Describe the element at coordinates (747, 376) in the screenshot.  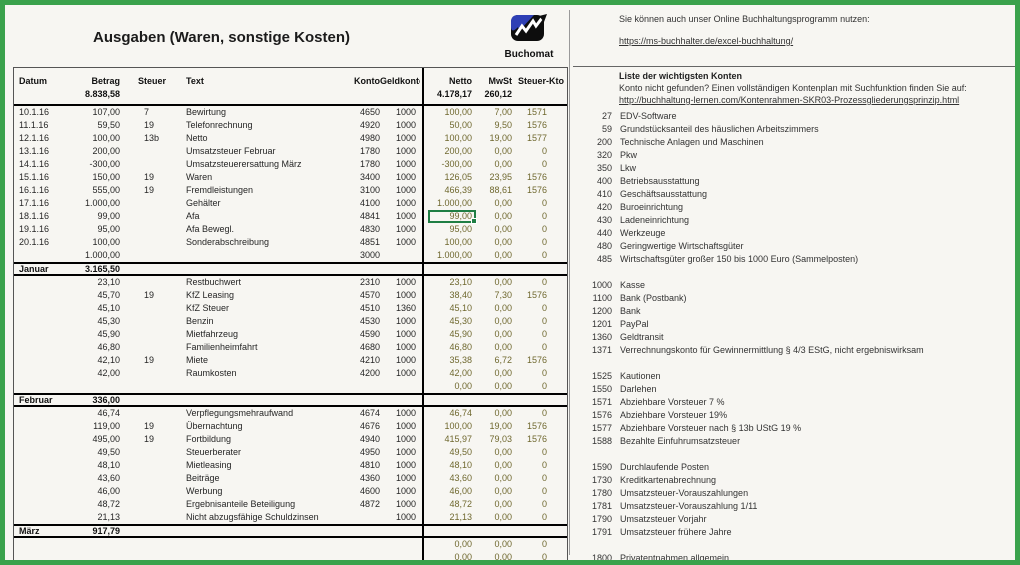
I see `konten-item: 1525 Kautionen` at that location.